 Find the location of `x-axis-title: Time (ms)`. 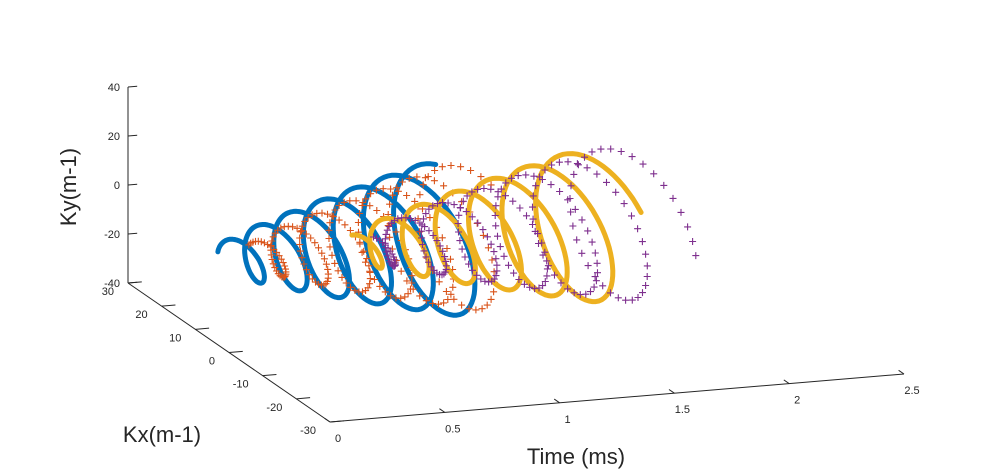

x-axis-title: Time (ms) is located at coordinates (576, 456).